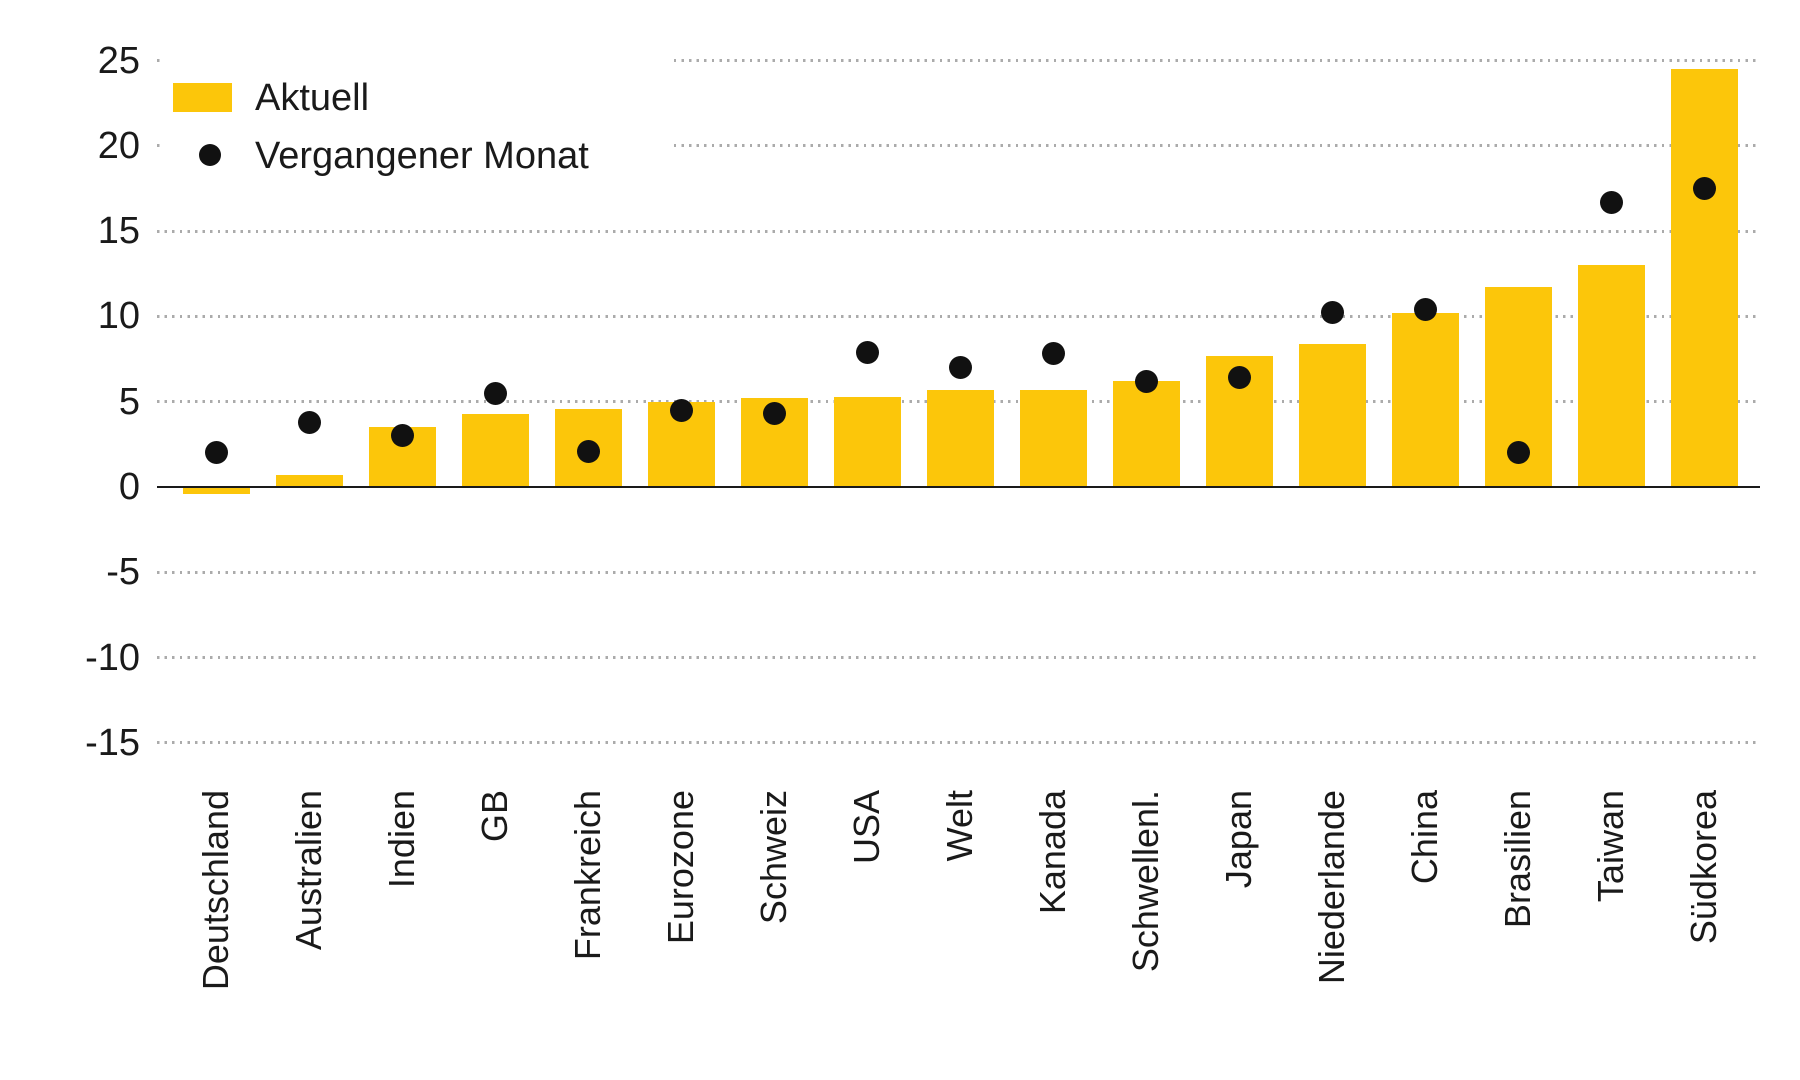 Image resolution: width=1800 pixels, height=1080 pixels. What do you see at coordinates (210, 155) in the screenshot?
I see `legend-dot-icon` at bounding box center [210, 155].